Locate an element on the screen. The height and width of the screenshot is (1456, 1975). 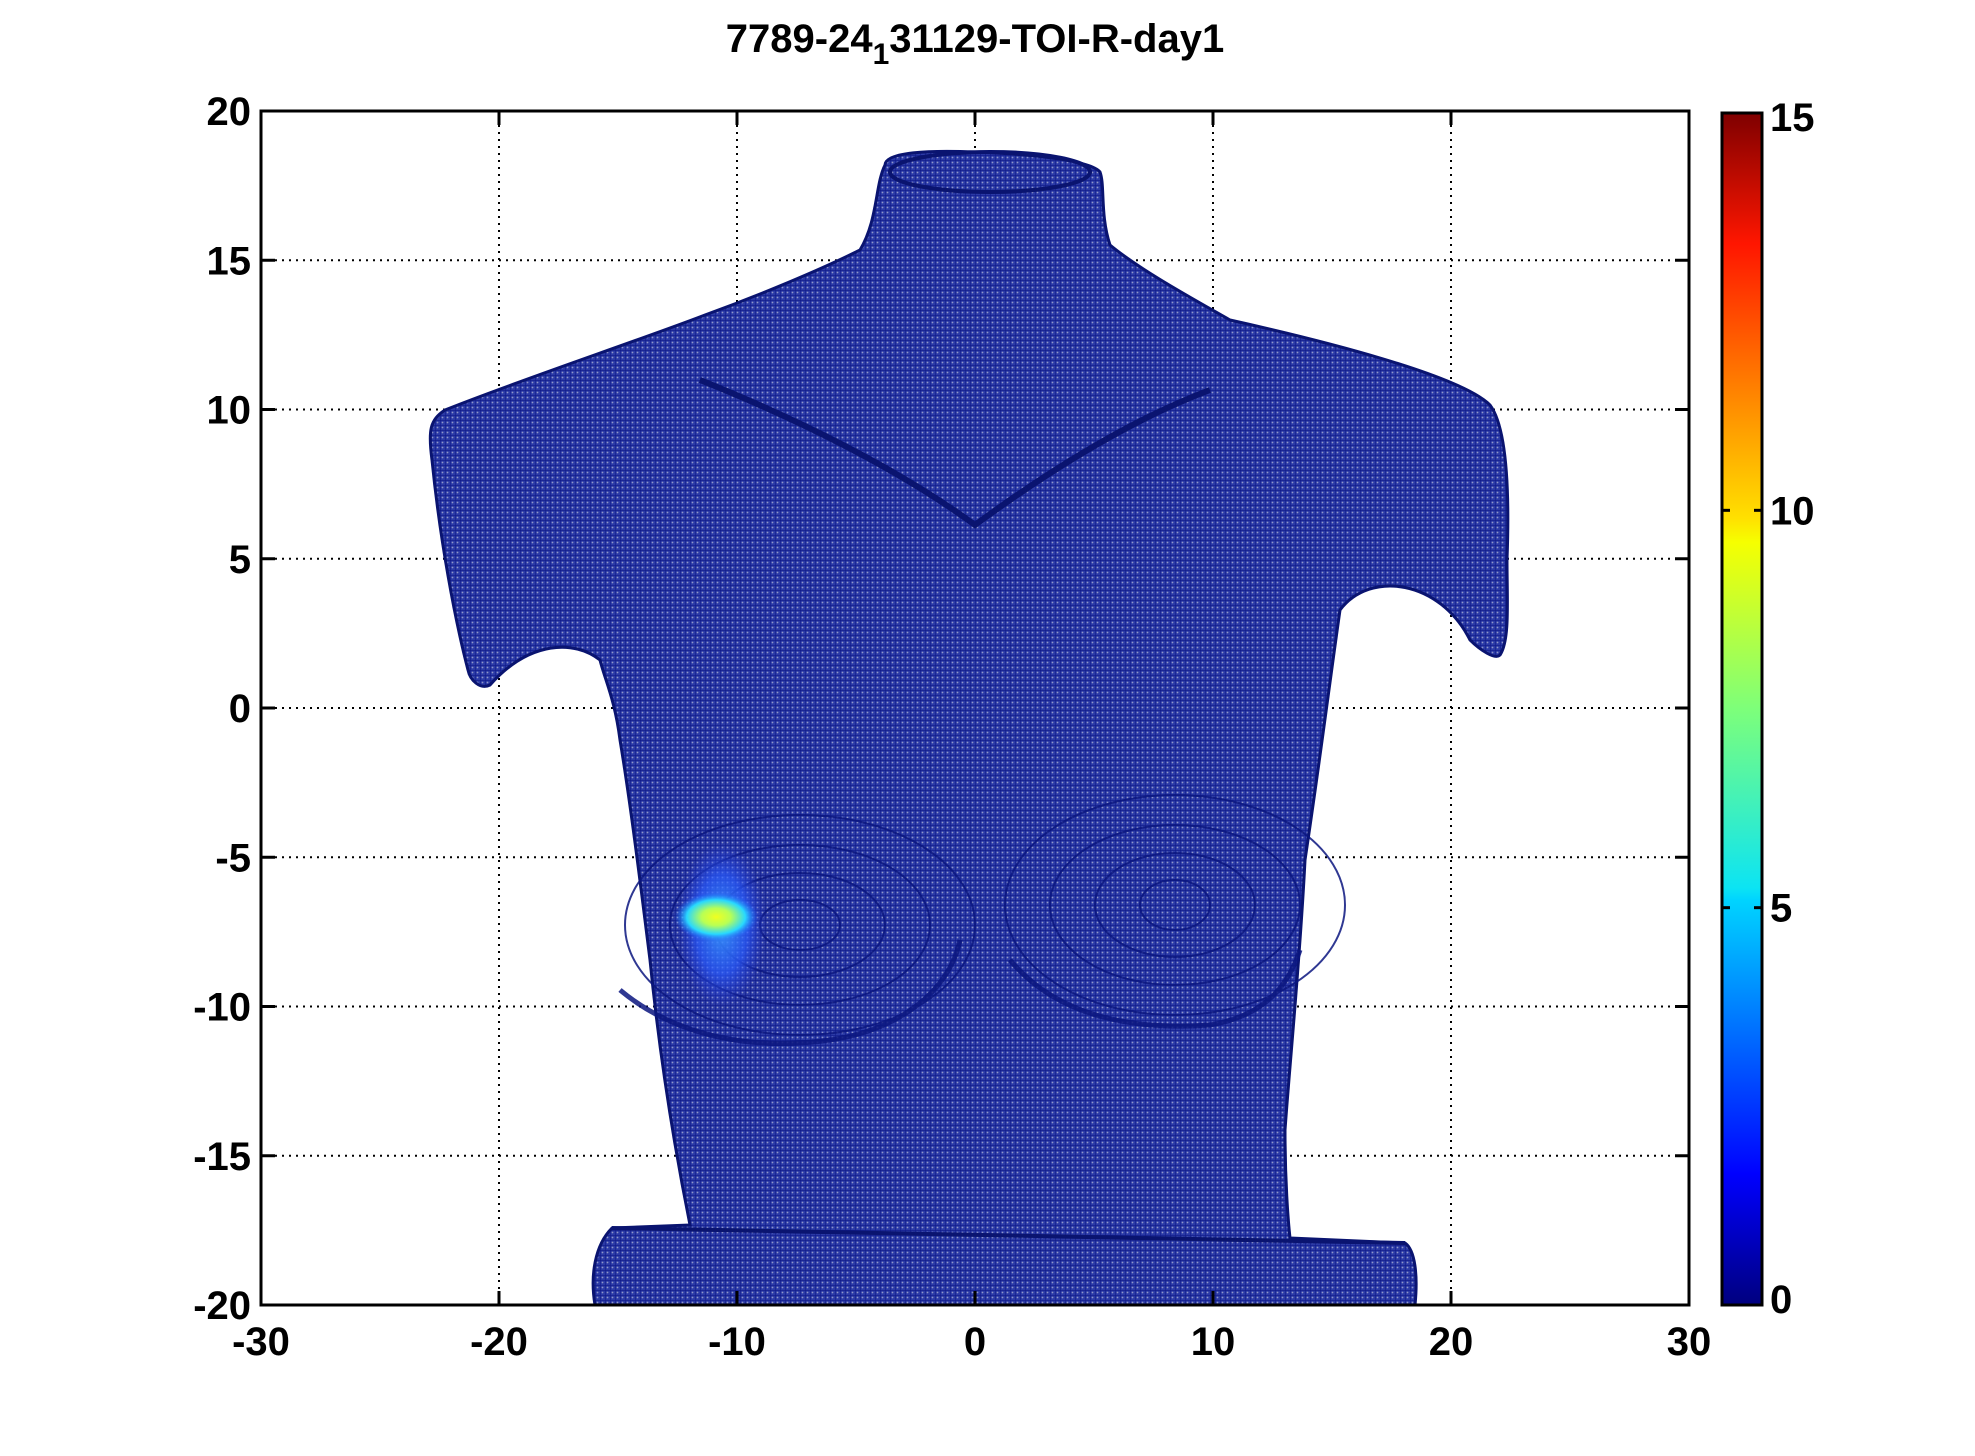
chart-title: 7789-24131129-TOI-R-day1 is located at coordinates (975, 44).